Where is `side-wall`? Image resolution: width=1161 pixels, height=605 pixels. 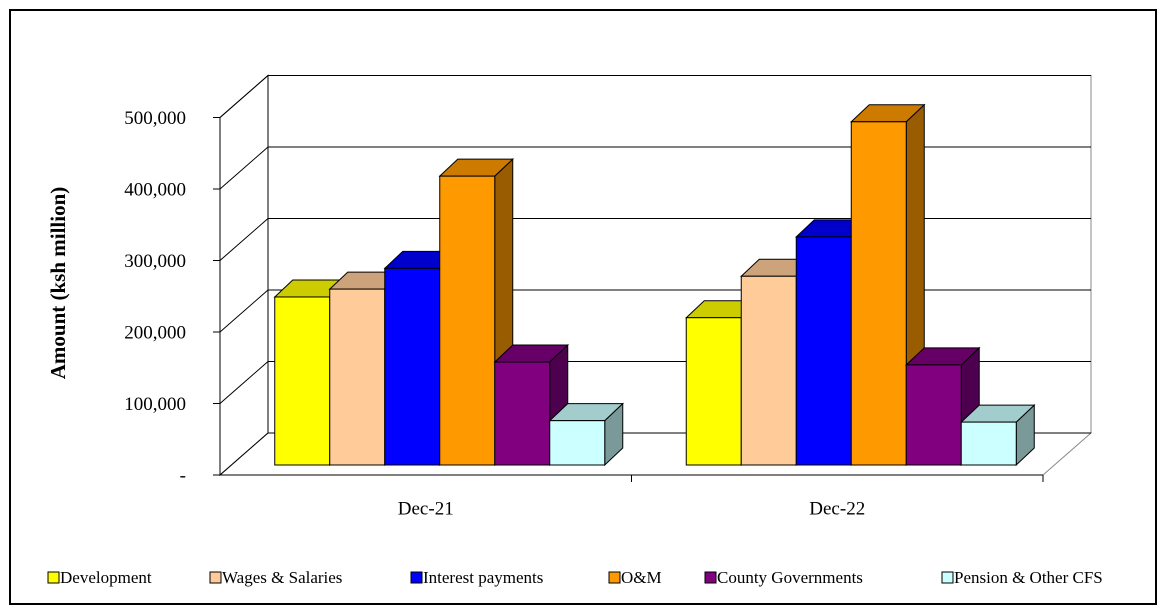
side-wall is located at coordinates (244, 275).